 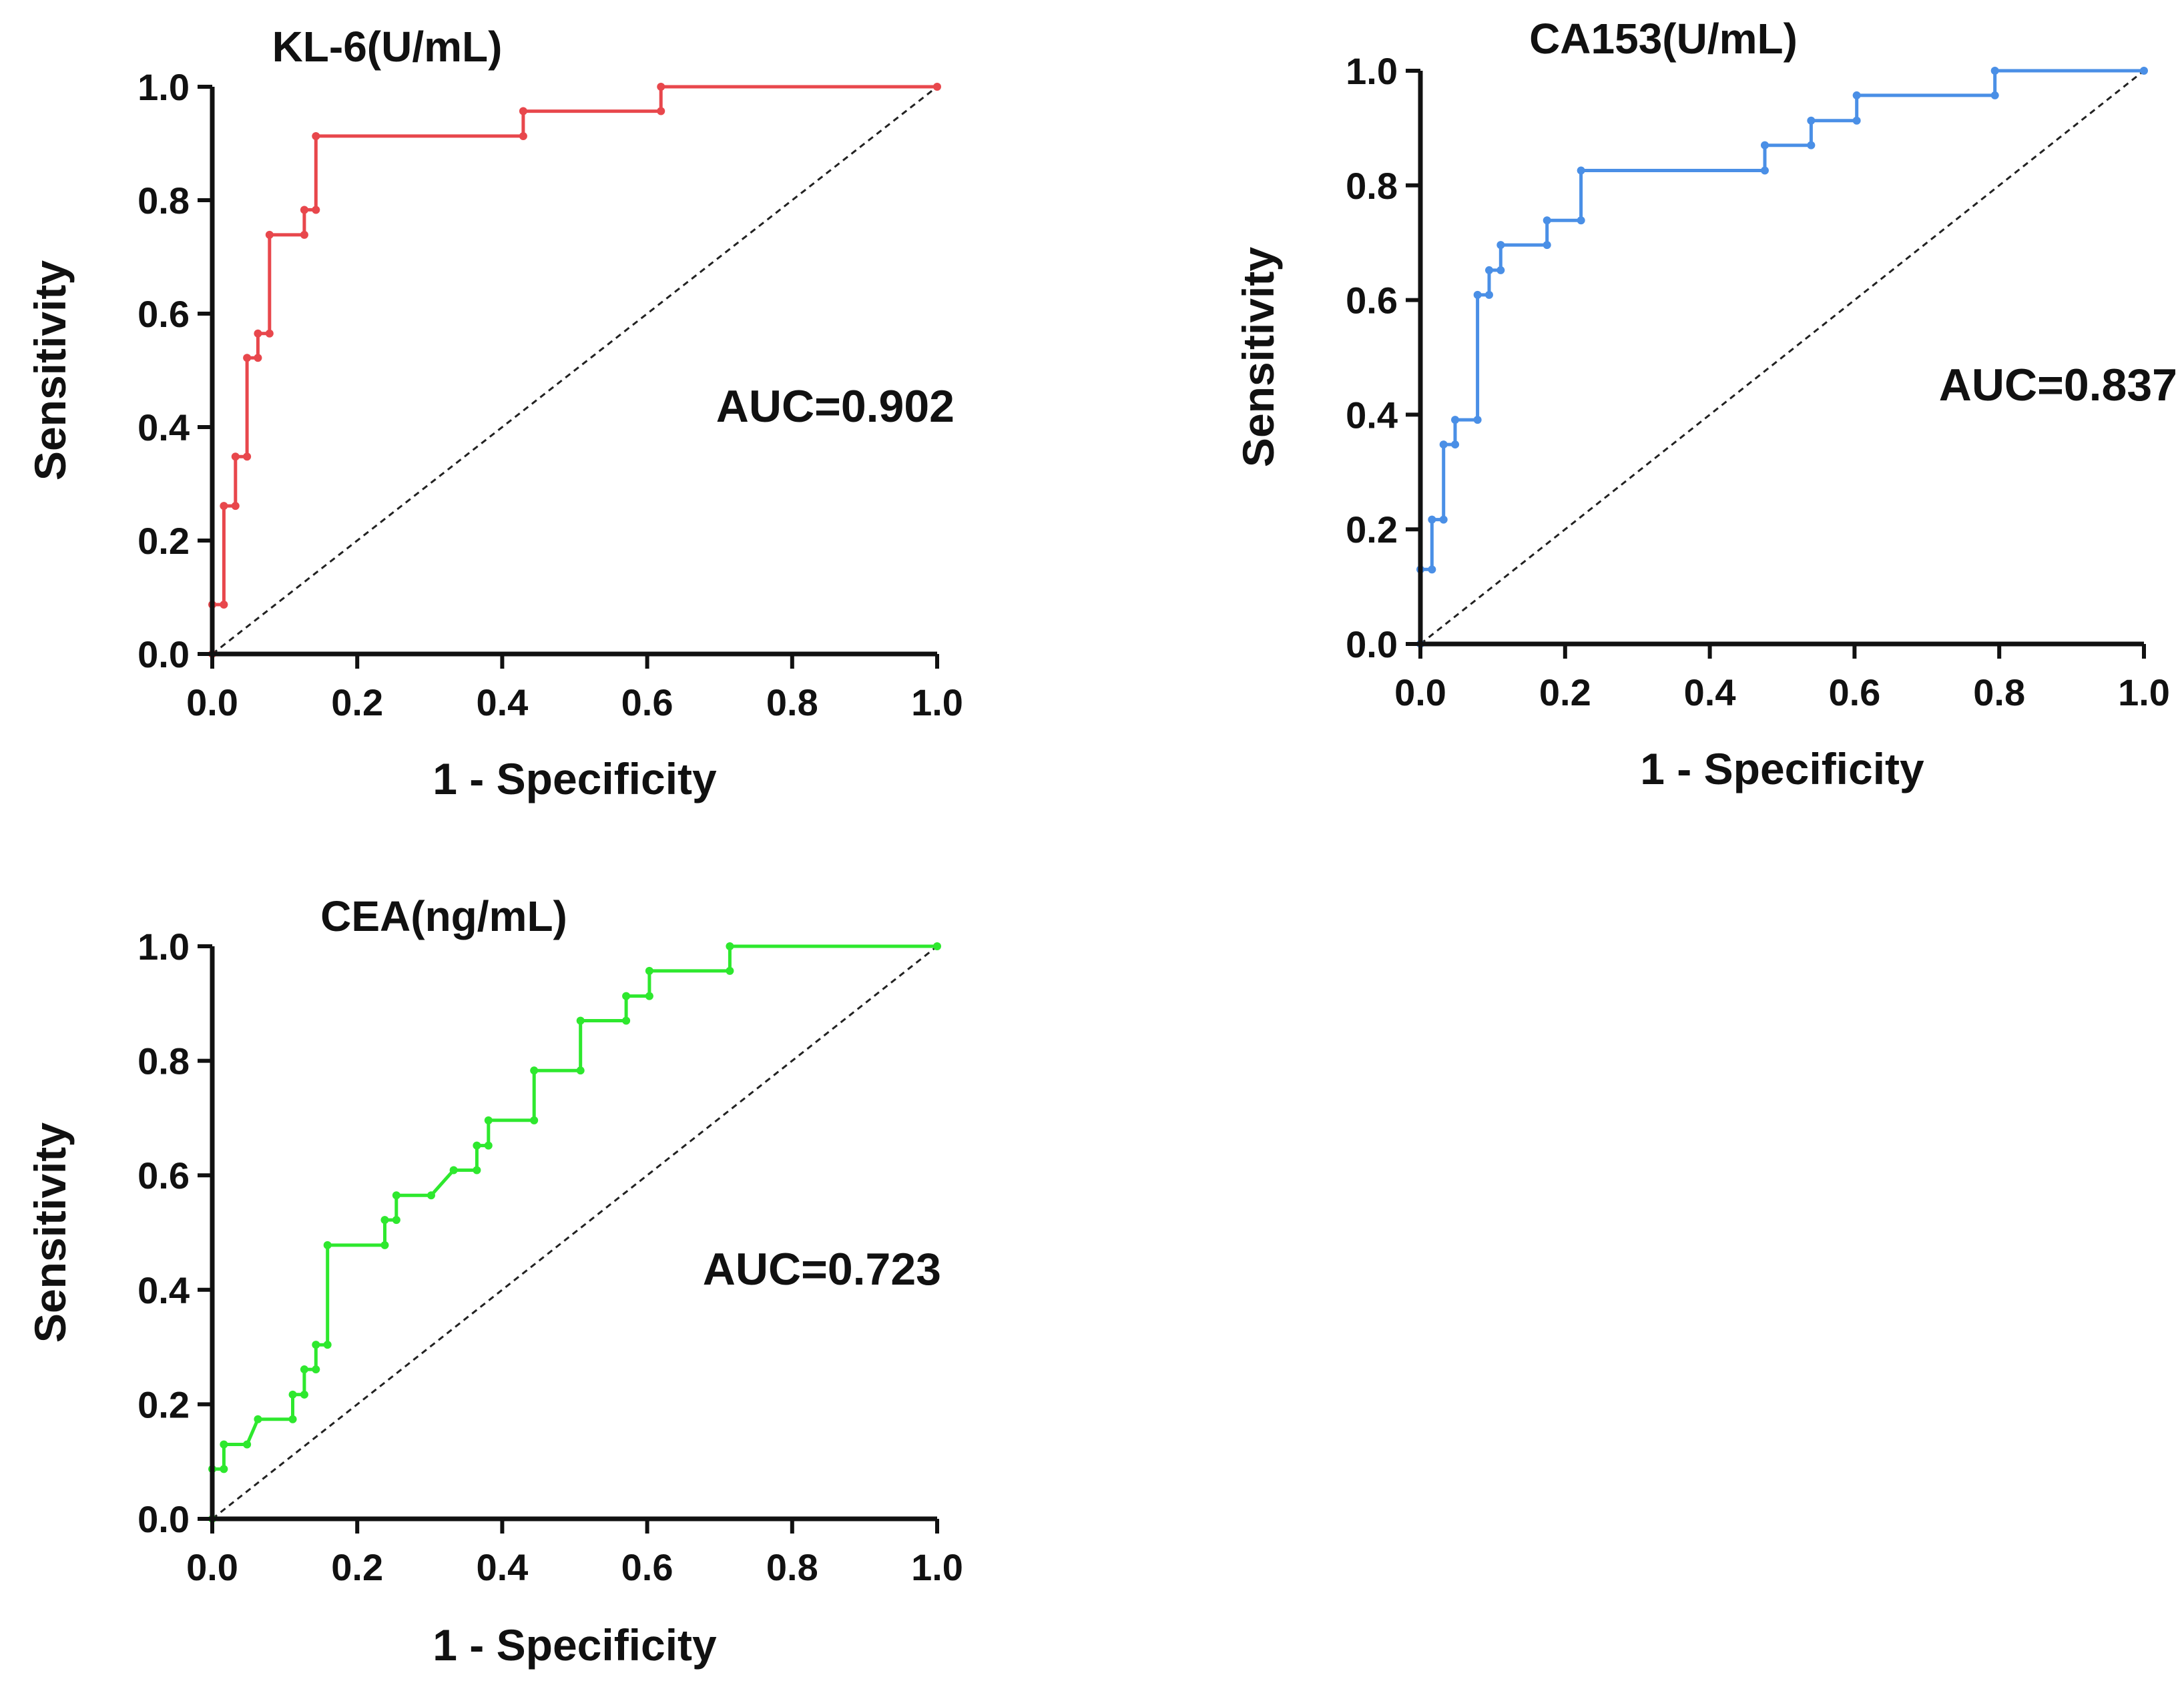 I want to click on y-tick-label: 0.0, so click(x=1372, y=644).